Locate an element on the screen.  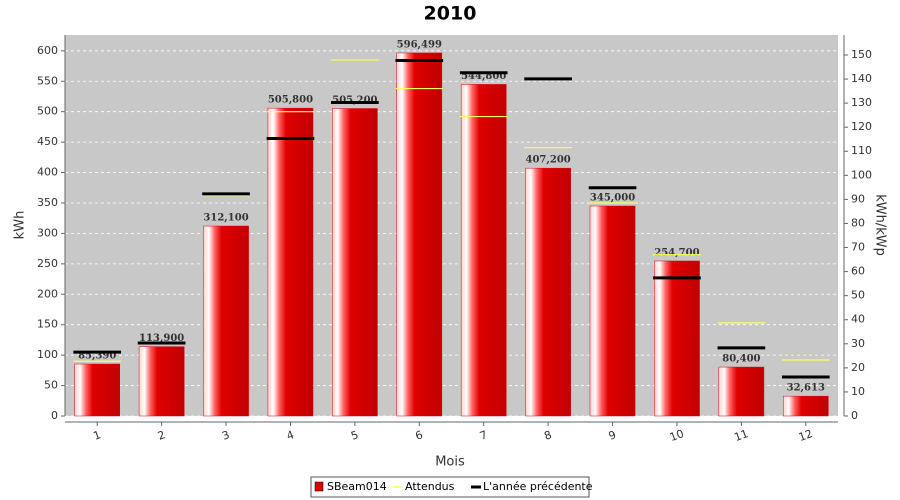
y2-tick-label: 120 is located at coordinates (861, 126).